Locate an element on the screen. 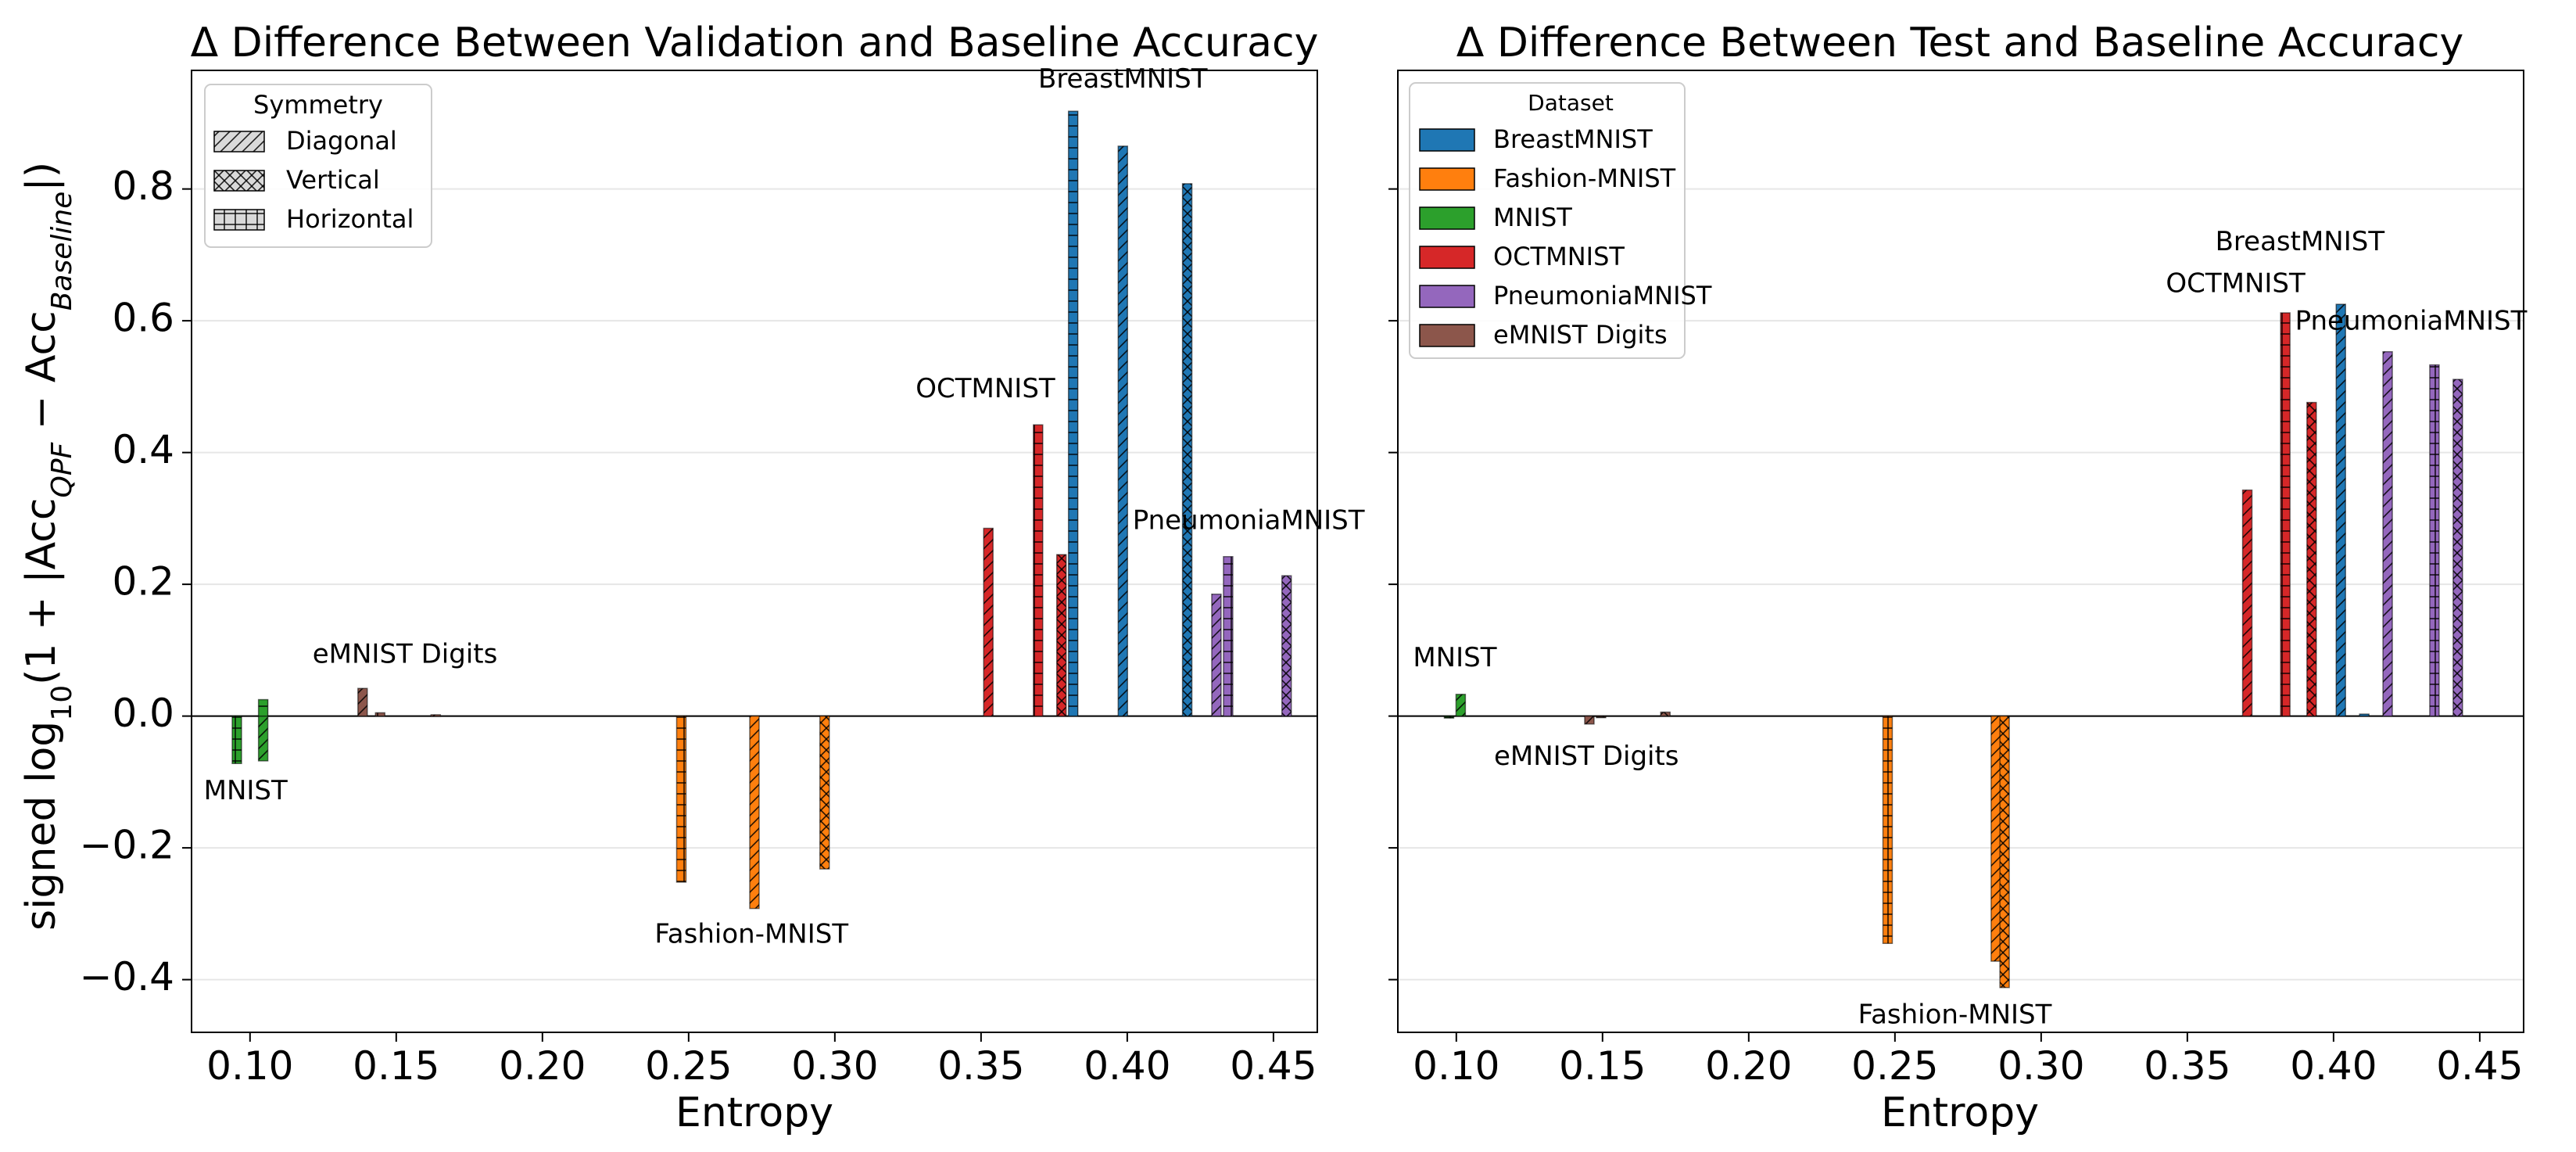 The image size is (2576, 1152). y-axis-label-sub-baseline: Baseline is located at coordinates (62, 251).